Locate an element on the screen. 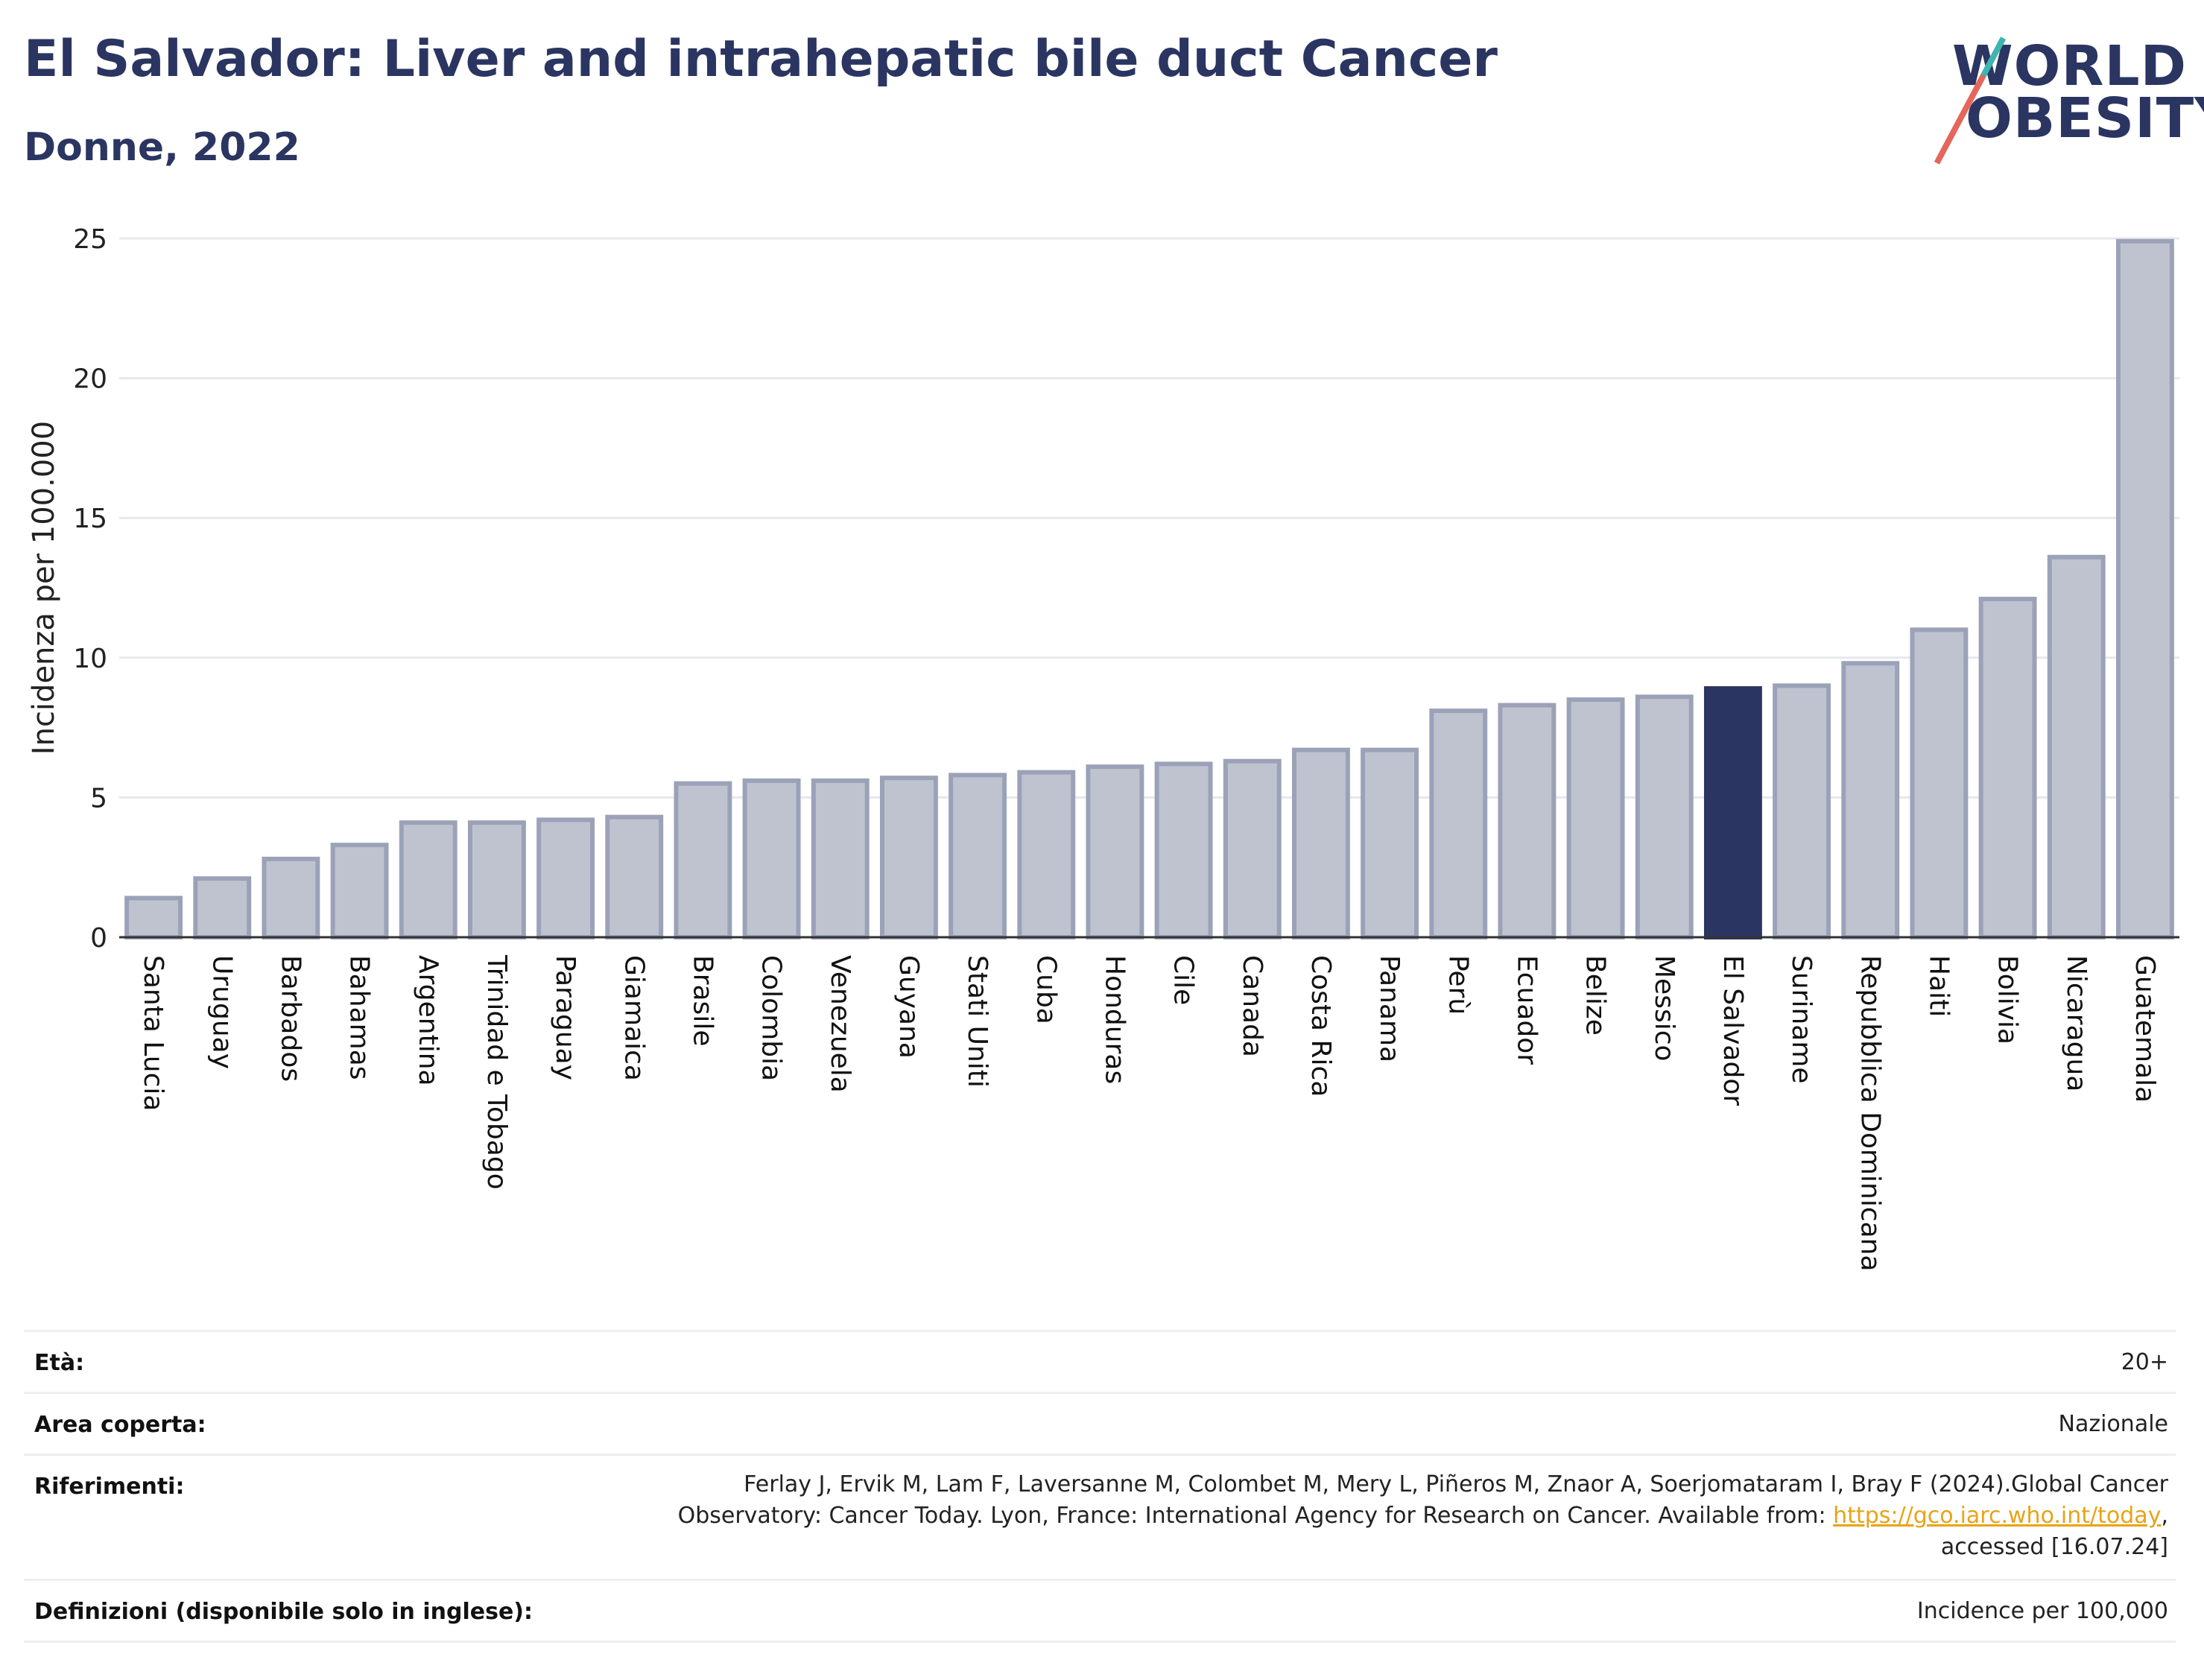 Image resolution: width=2204 pixels, height=1680 pixels. x-tick-label: Brasile is located at coordinates (702, 1000).